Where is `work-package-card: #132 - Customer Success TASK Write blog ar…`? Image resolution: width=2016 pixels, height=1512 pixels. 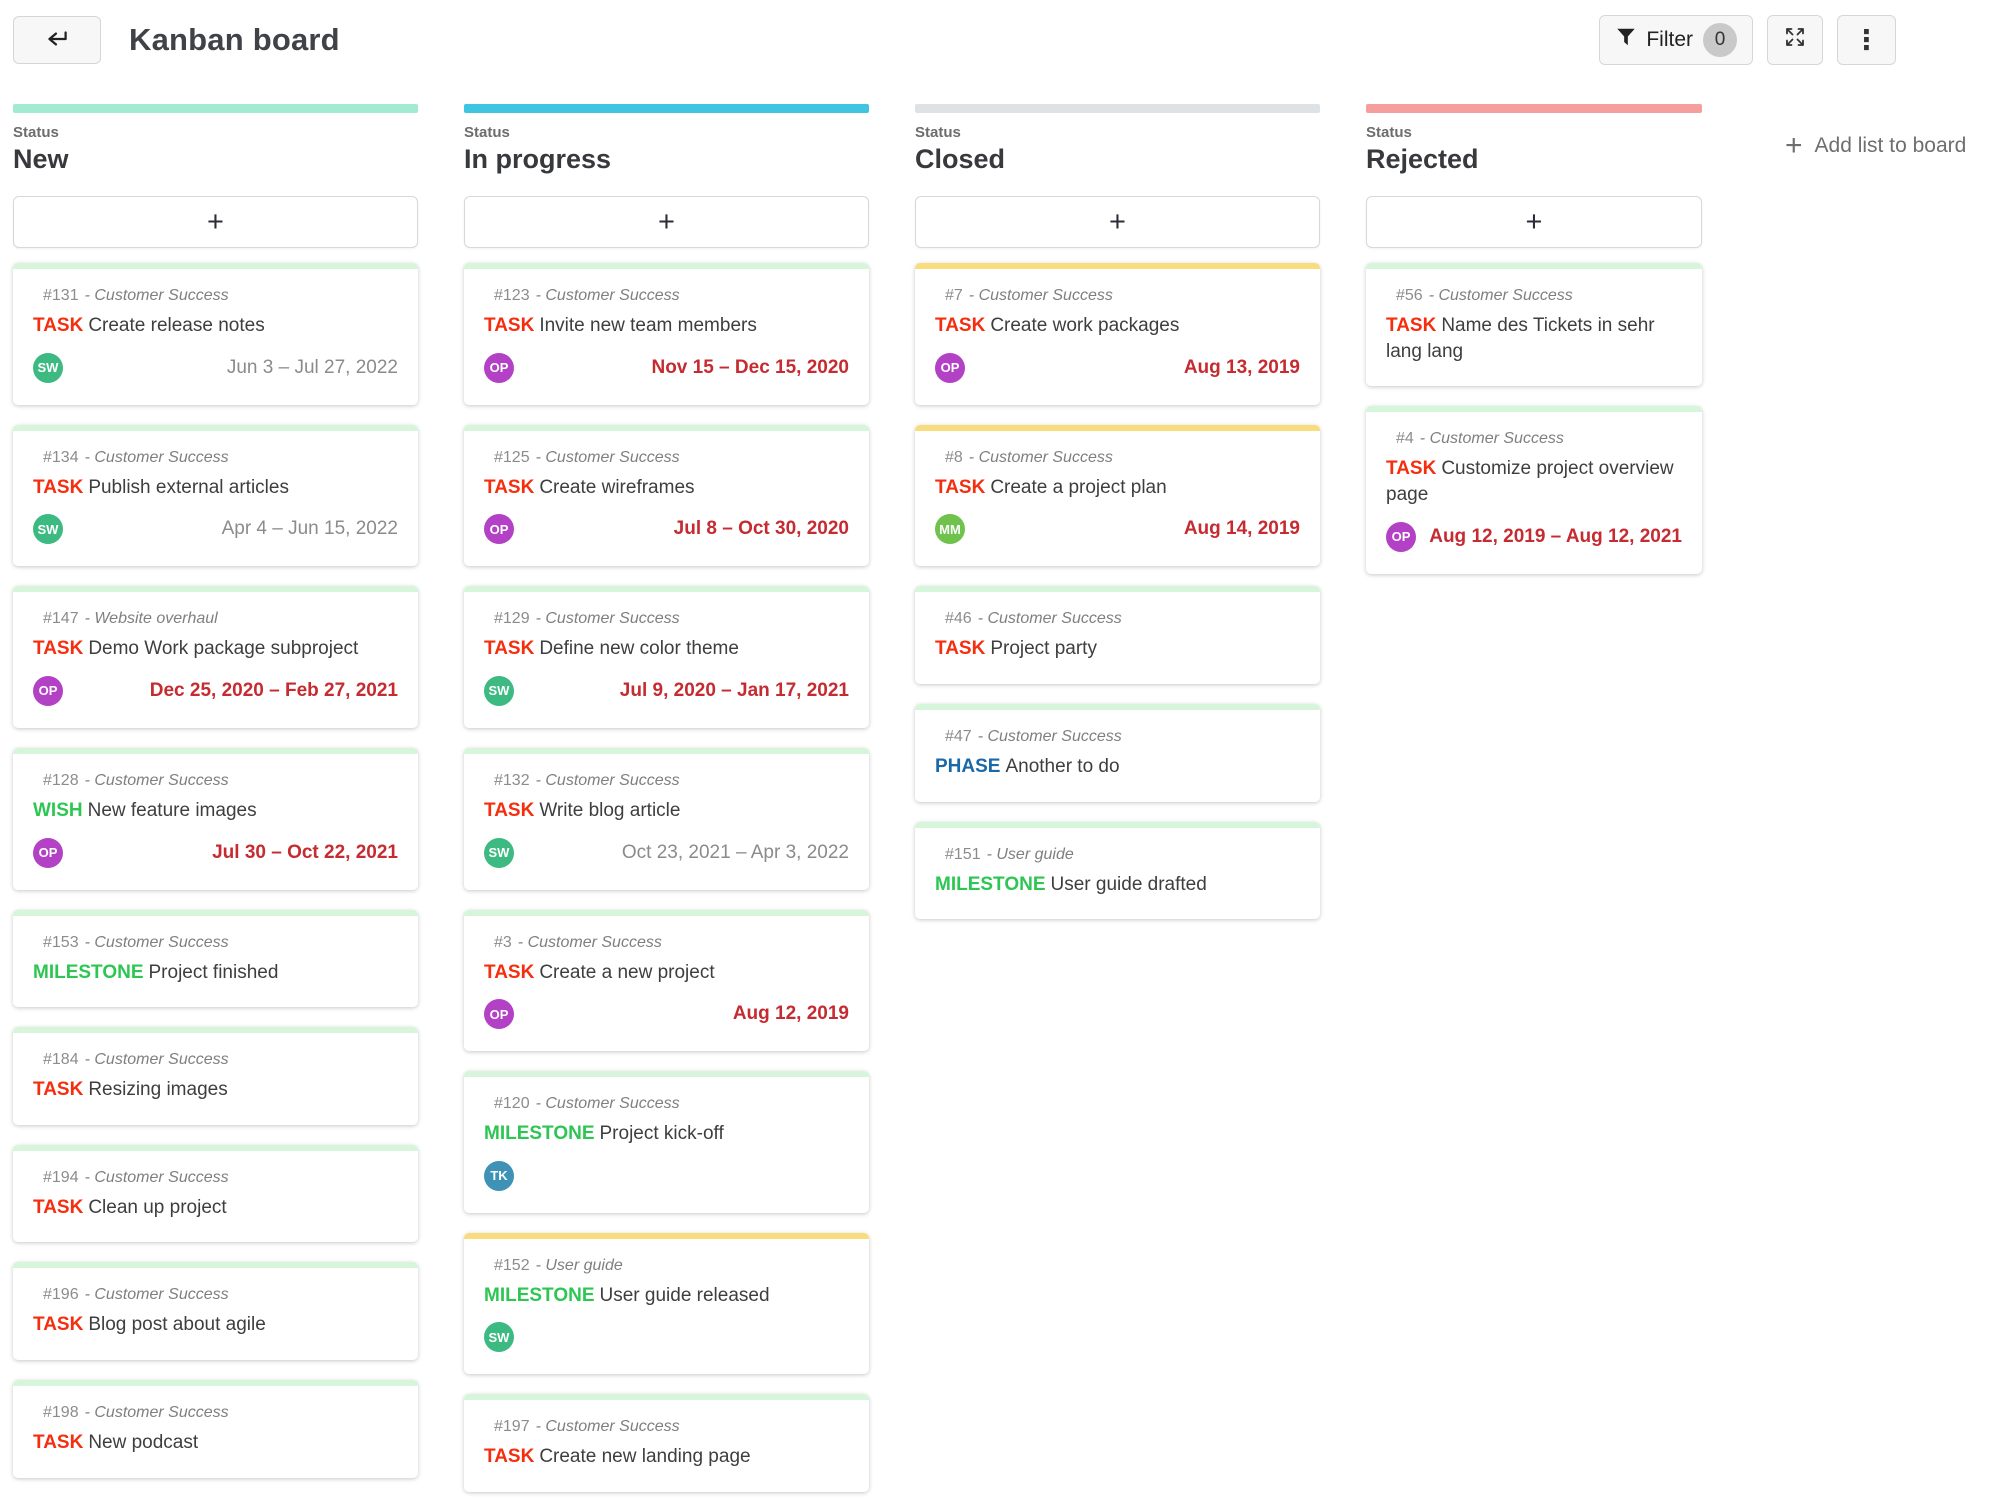
work-package-card: #132 - Customer Success TASK Write blog ar… is located at coordinates (666, 818).